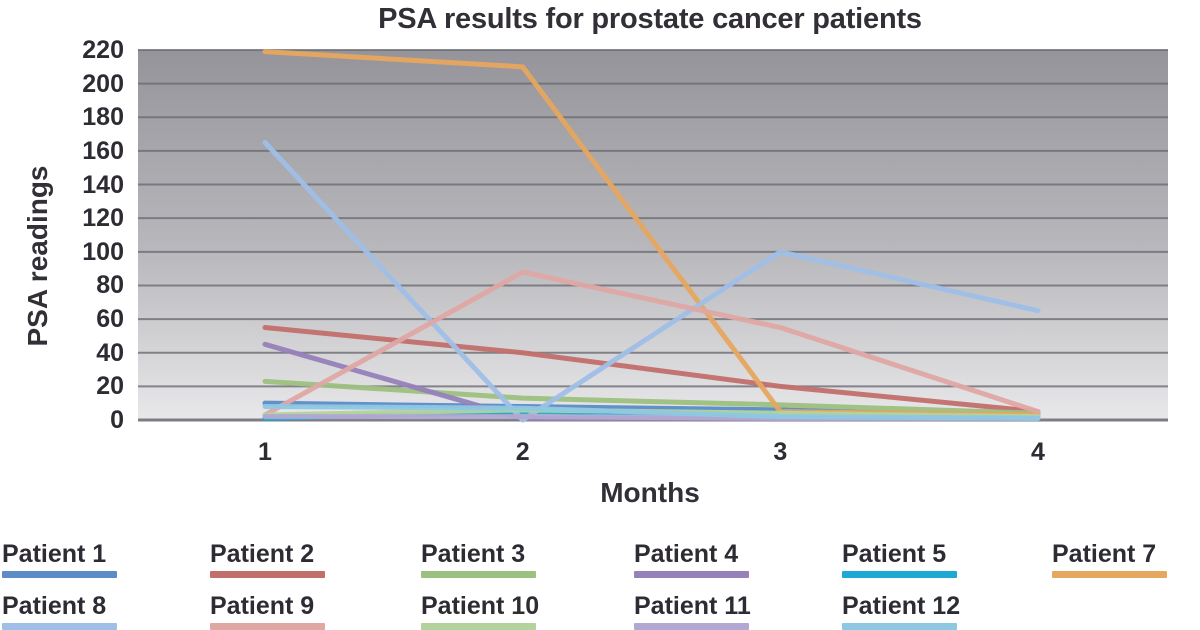 The image size is (1200, 630). I want to click on legend-label-patient-3: Patient 3, so click(473, 554).